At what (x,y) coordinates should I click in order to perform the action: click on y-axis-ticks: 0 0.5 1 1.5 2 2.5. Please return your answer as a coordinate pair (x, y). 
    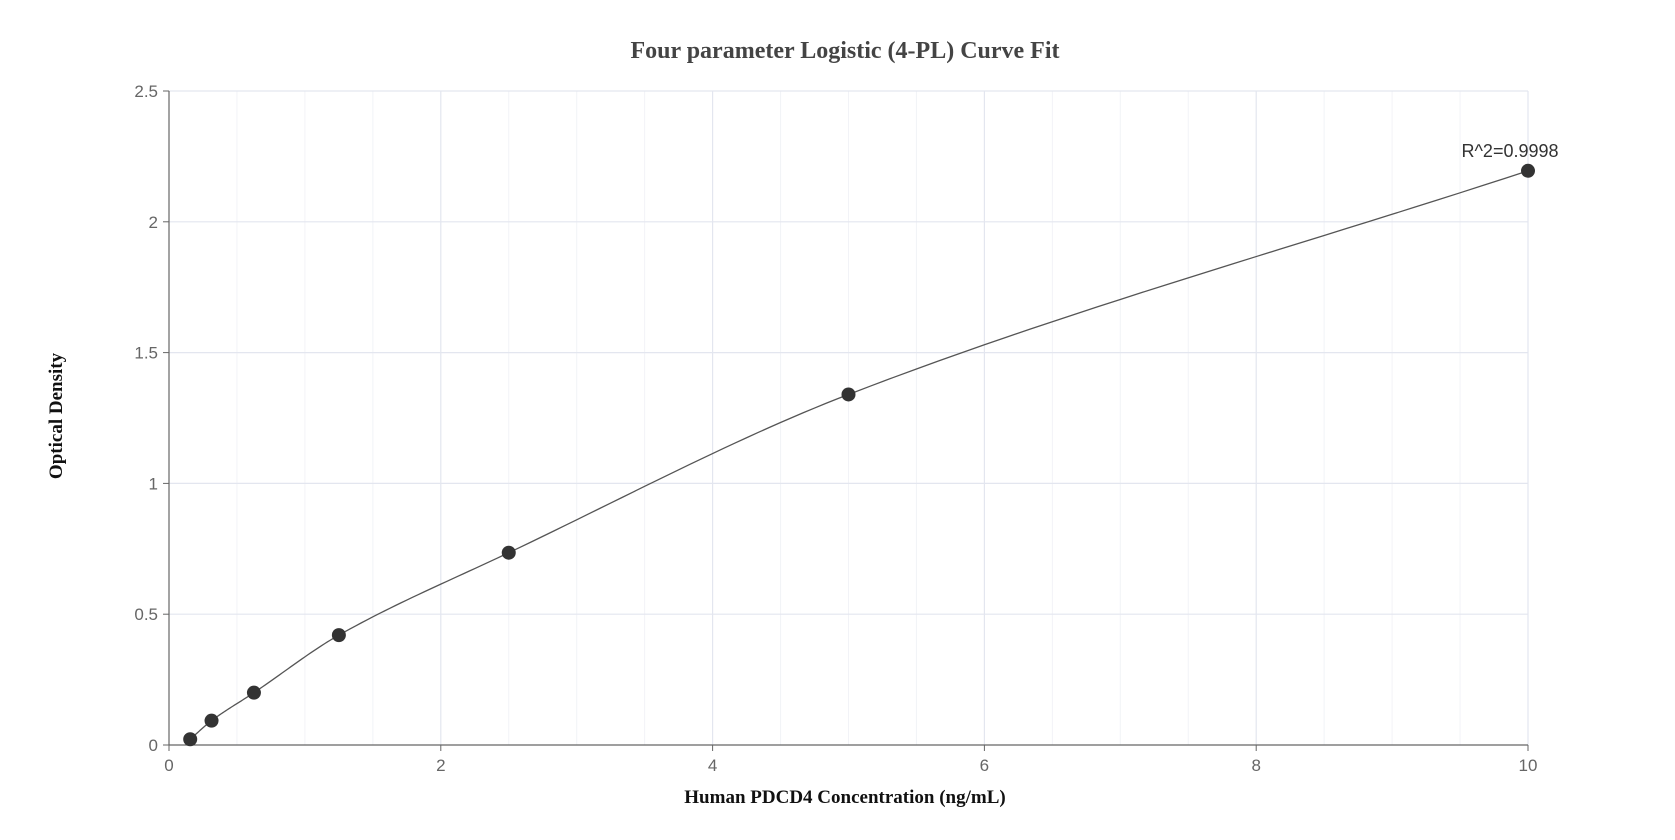
    Looking at the image, I should click on (151, 418).